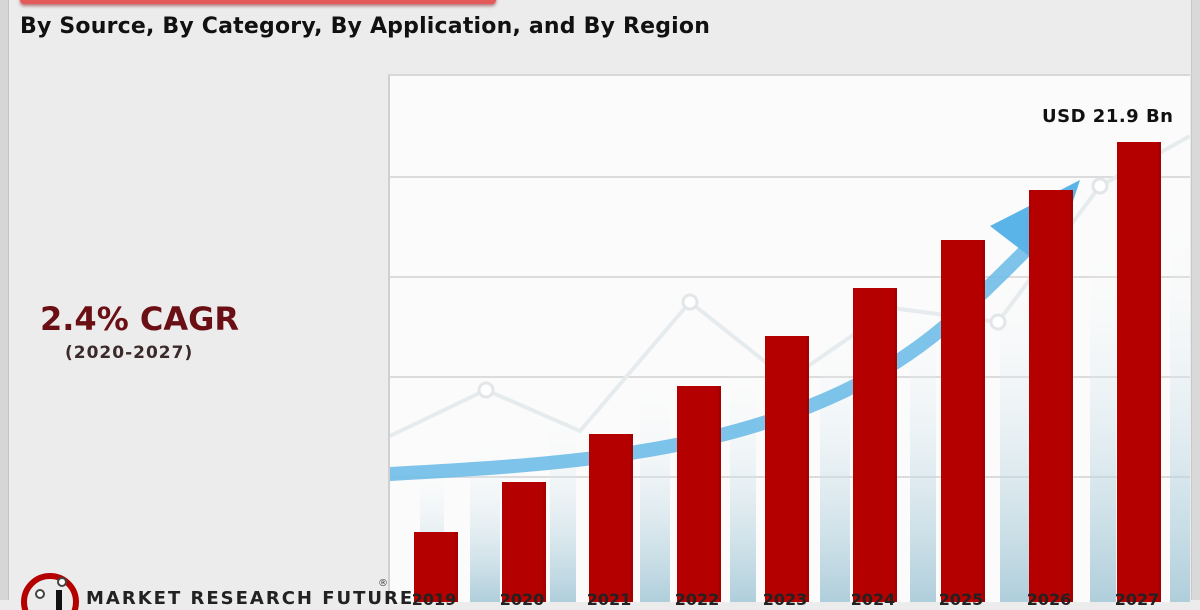  What do you see at coordinates (1051, 396) in the screenshot?
I see `bar-2026` at bounding box center [1051, 396].